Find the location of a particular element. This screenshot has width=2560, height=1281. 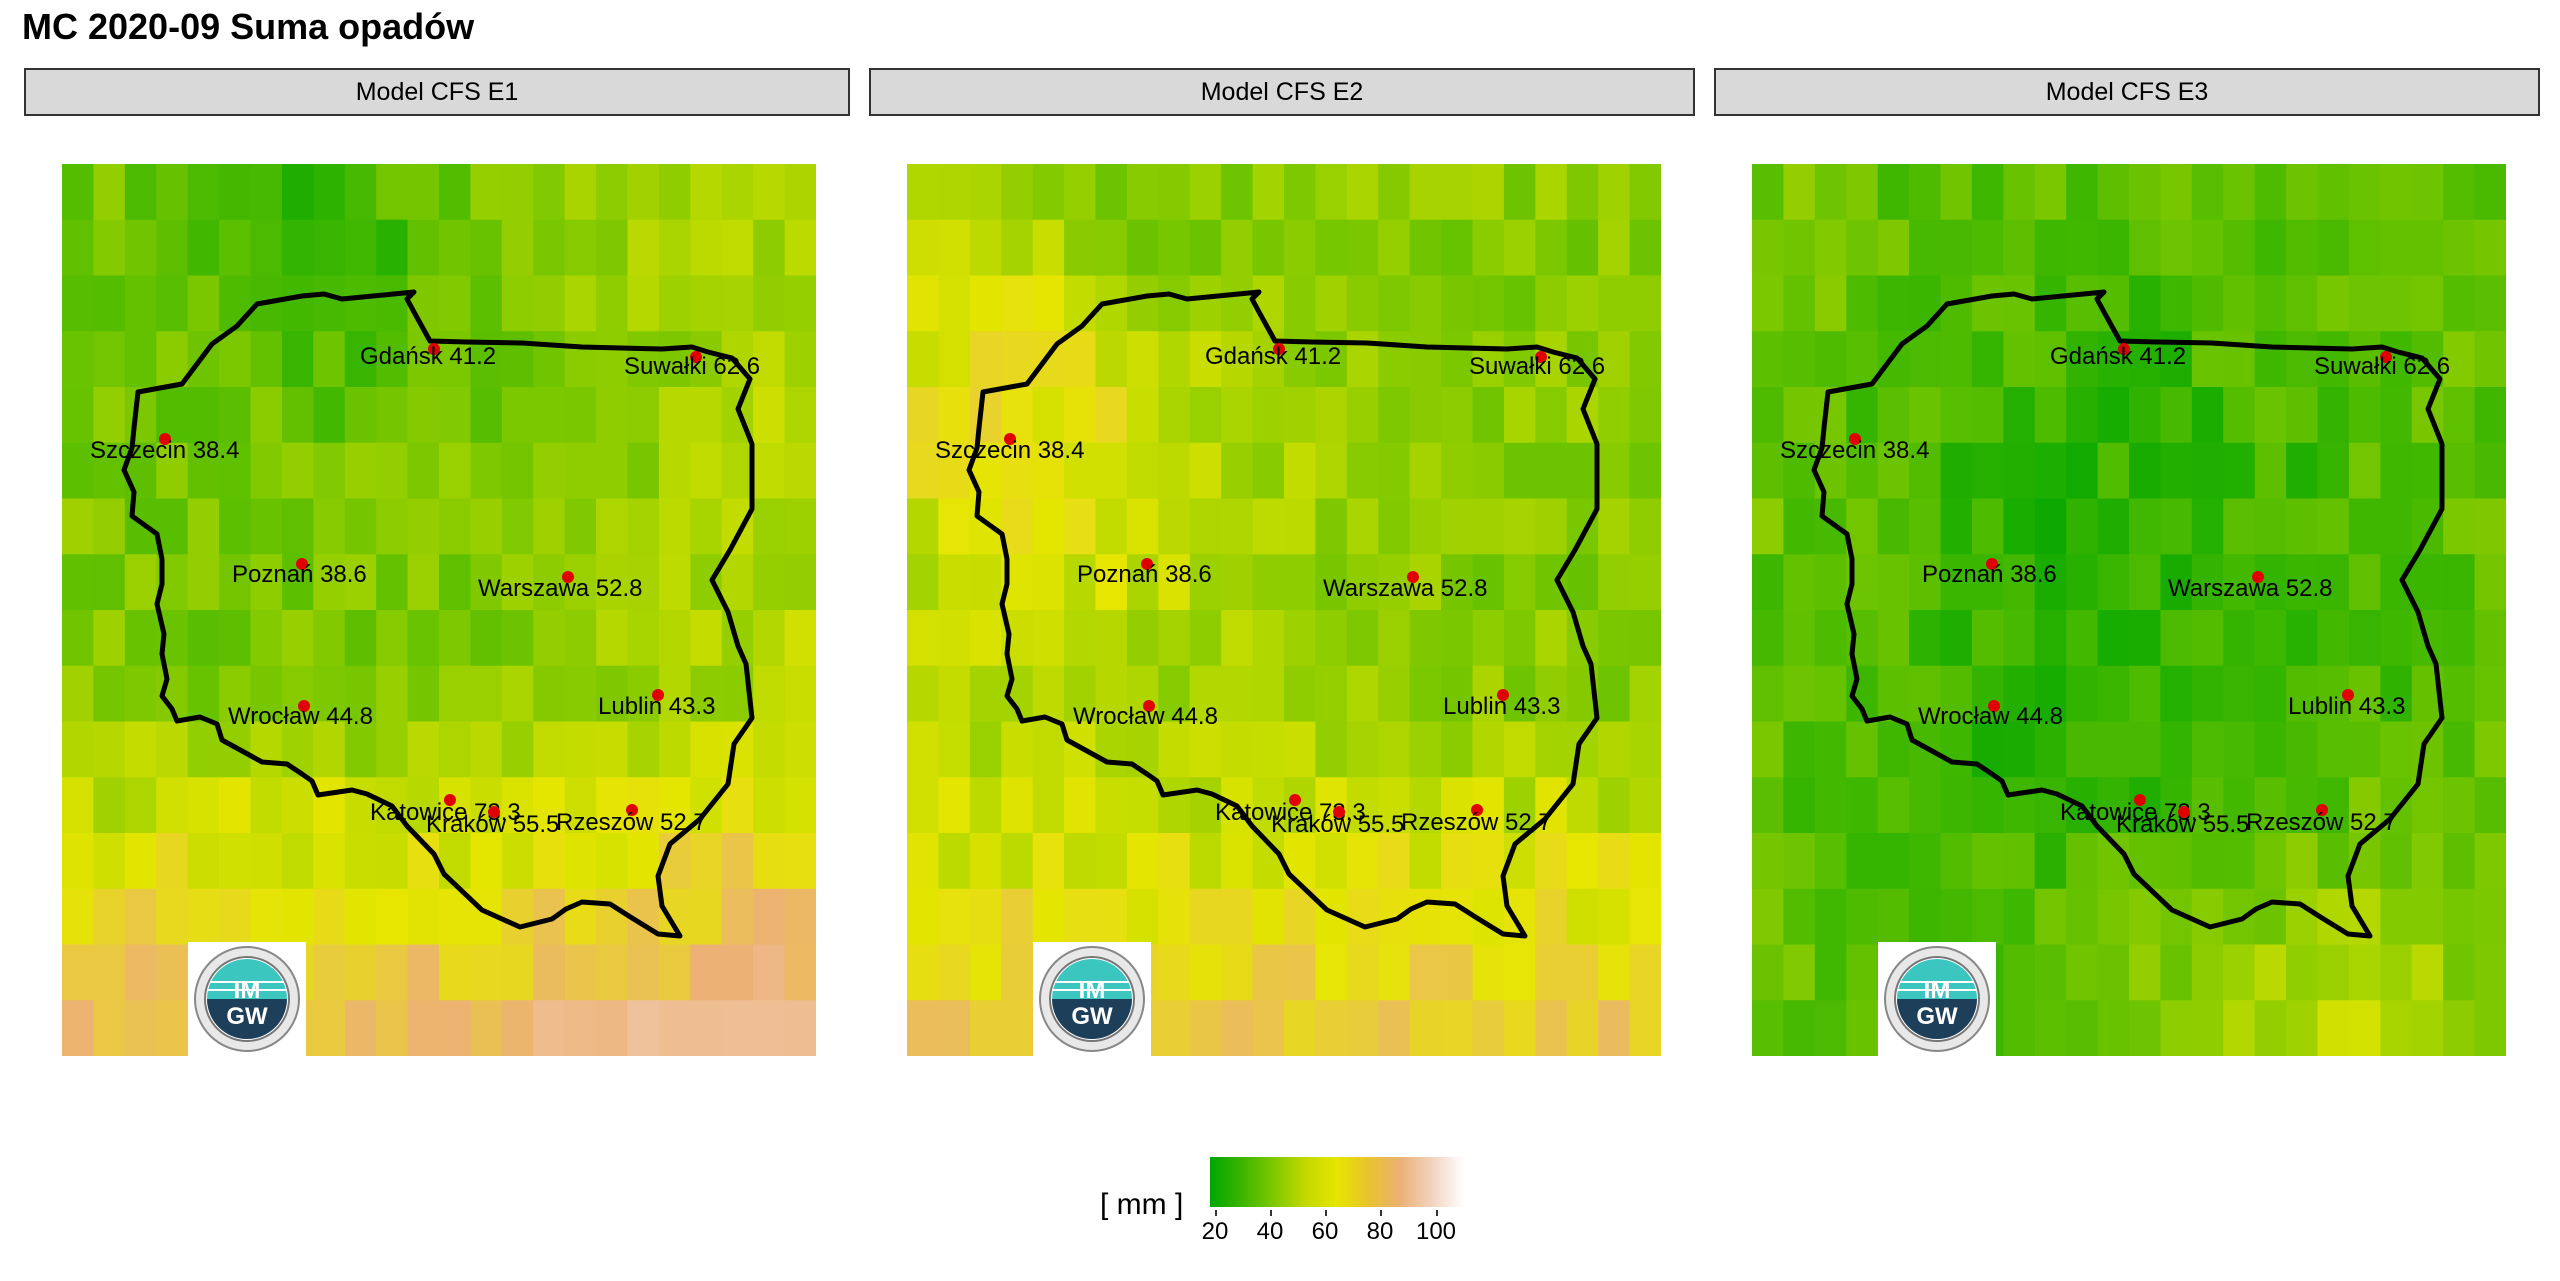

imgw-logo: IM GW is located at coordinates (1092, 999).